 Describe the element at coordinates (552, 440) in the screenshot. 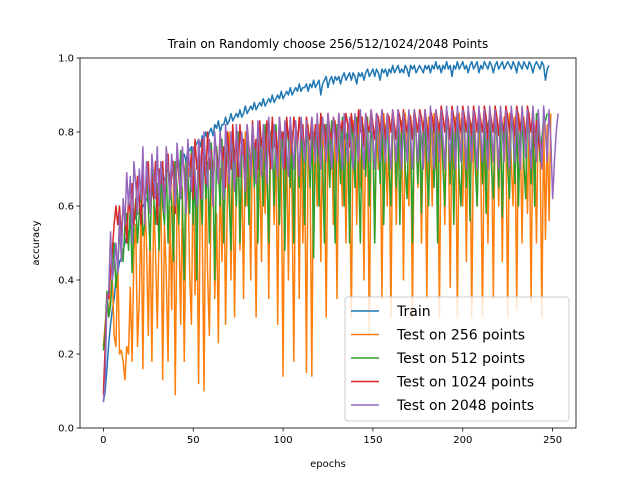

I see `x-tick-label: 250` at that location.